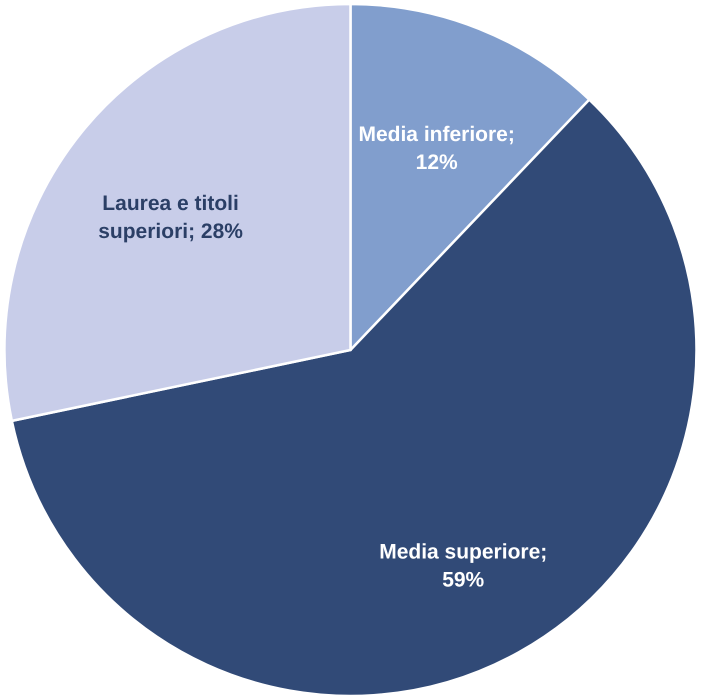 Image resolution: width=701 pixels, height=700 pixels. What do you see at coordinates (463, 566) in the screenshot?
I see `slice-label: Media superiore; 59%` at bounding box center [463, 566].